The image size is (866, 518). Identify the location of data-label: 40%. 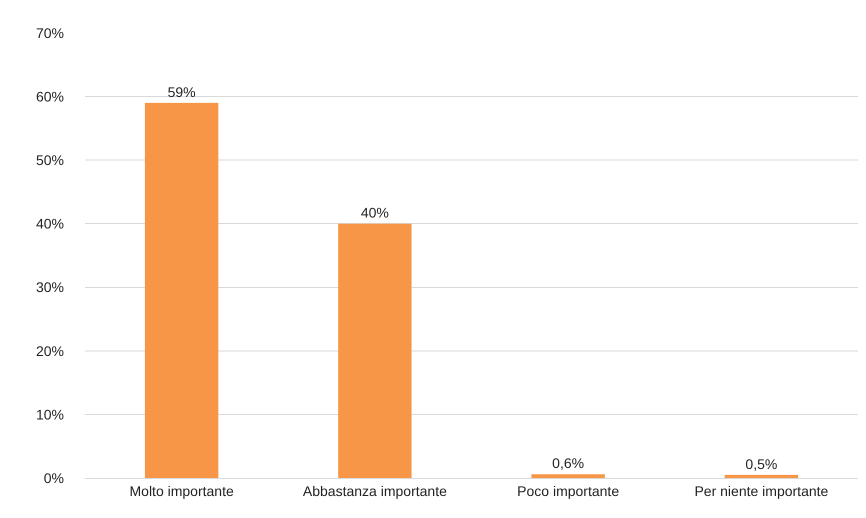
(374, 212).